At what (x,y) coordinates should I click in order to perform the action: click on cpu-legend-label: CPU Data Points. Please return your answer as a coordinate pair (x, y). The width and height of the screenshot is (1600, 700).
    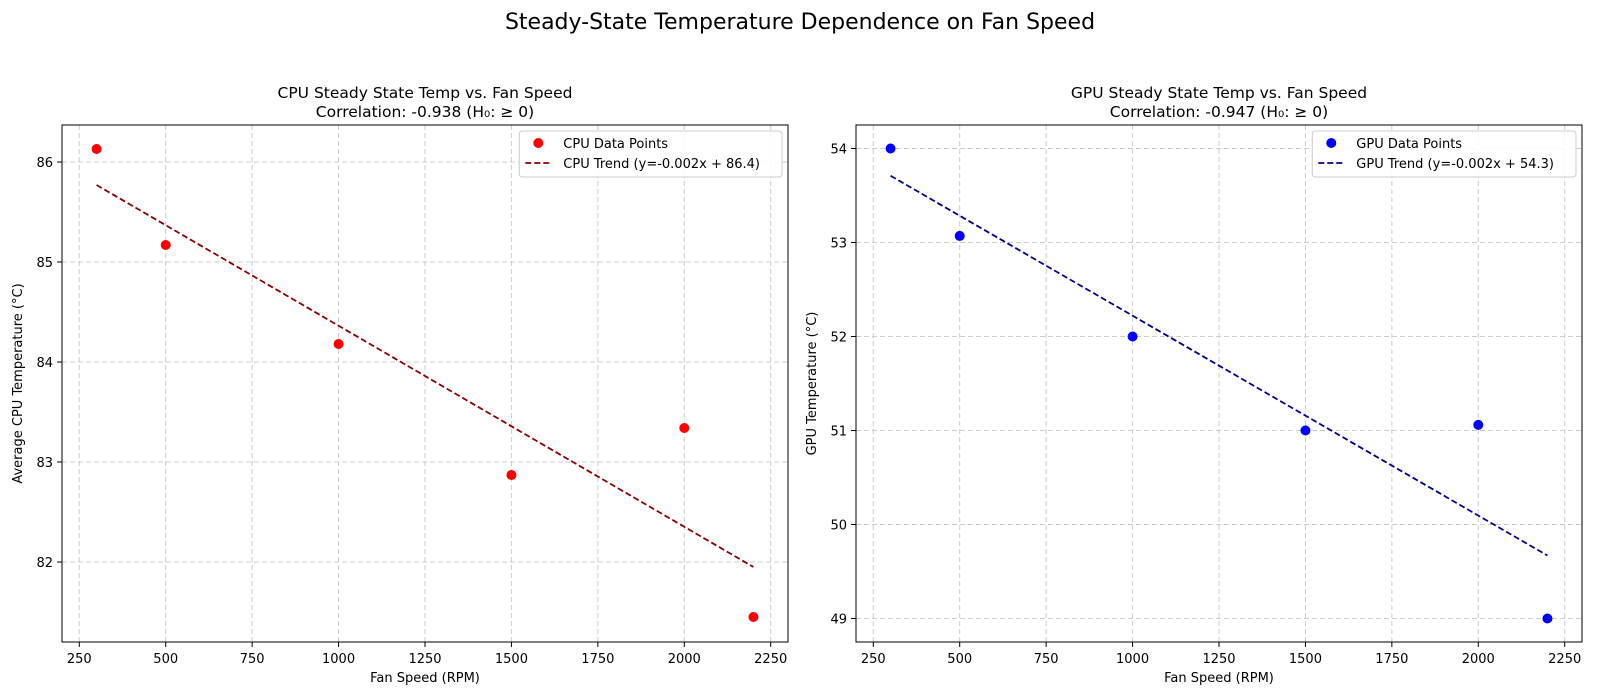
    Looking at the image, I should click on (615, 144).